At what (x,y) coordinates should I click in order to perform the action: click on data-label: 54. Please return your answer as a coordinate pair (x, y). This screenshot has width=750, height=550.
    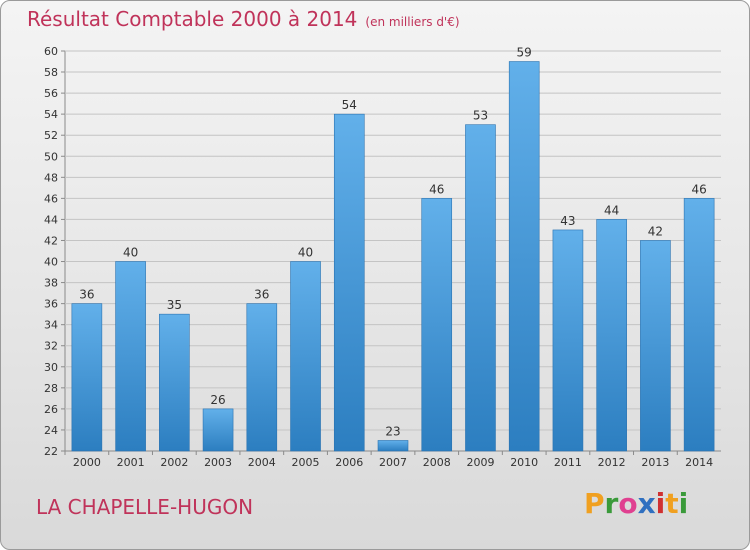
    Looking at the image, I should click on (349, 105).